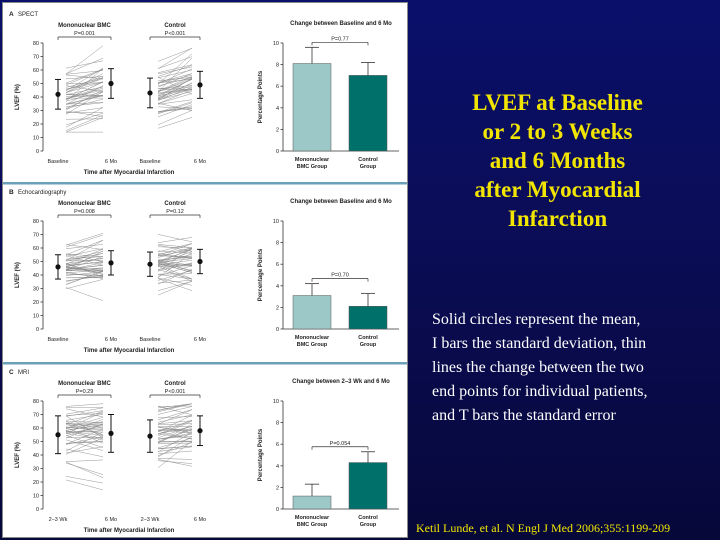 The height and width of the screenshot is (540, 720). What do you see at coordinates (84, 212) in the screenshot?
I see `p-value-label: P=0.008` at bounding box center [84, 212].